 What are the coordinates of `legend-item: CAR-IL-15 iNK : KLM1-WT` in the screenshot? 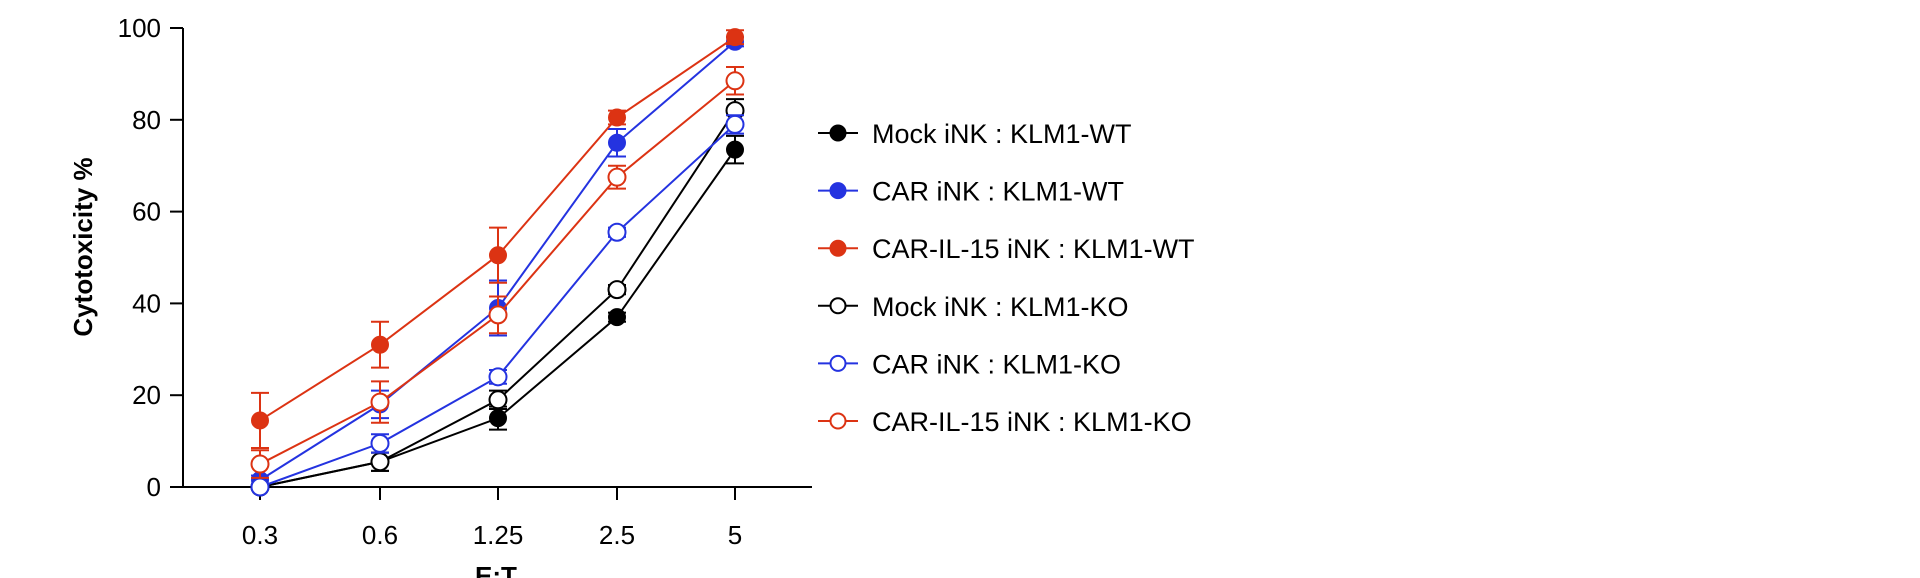 It's located at (1006, 249).